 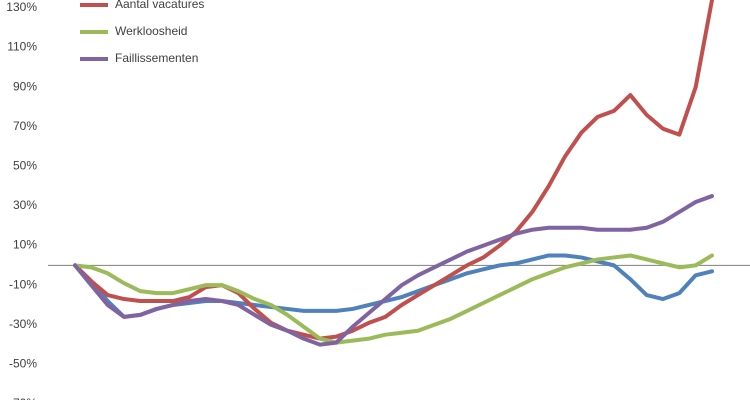 I want to click on y-tick-label: -70%, so click(x=23, y=398).